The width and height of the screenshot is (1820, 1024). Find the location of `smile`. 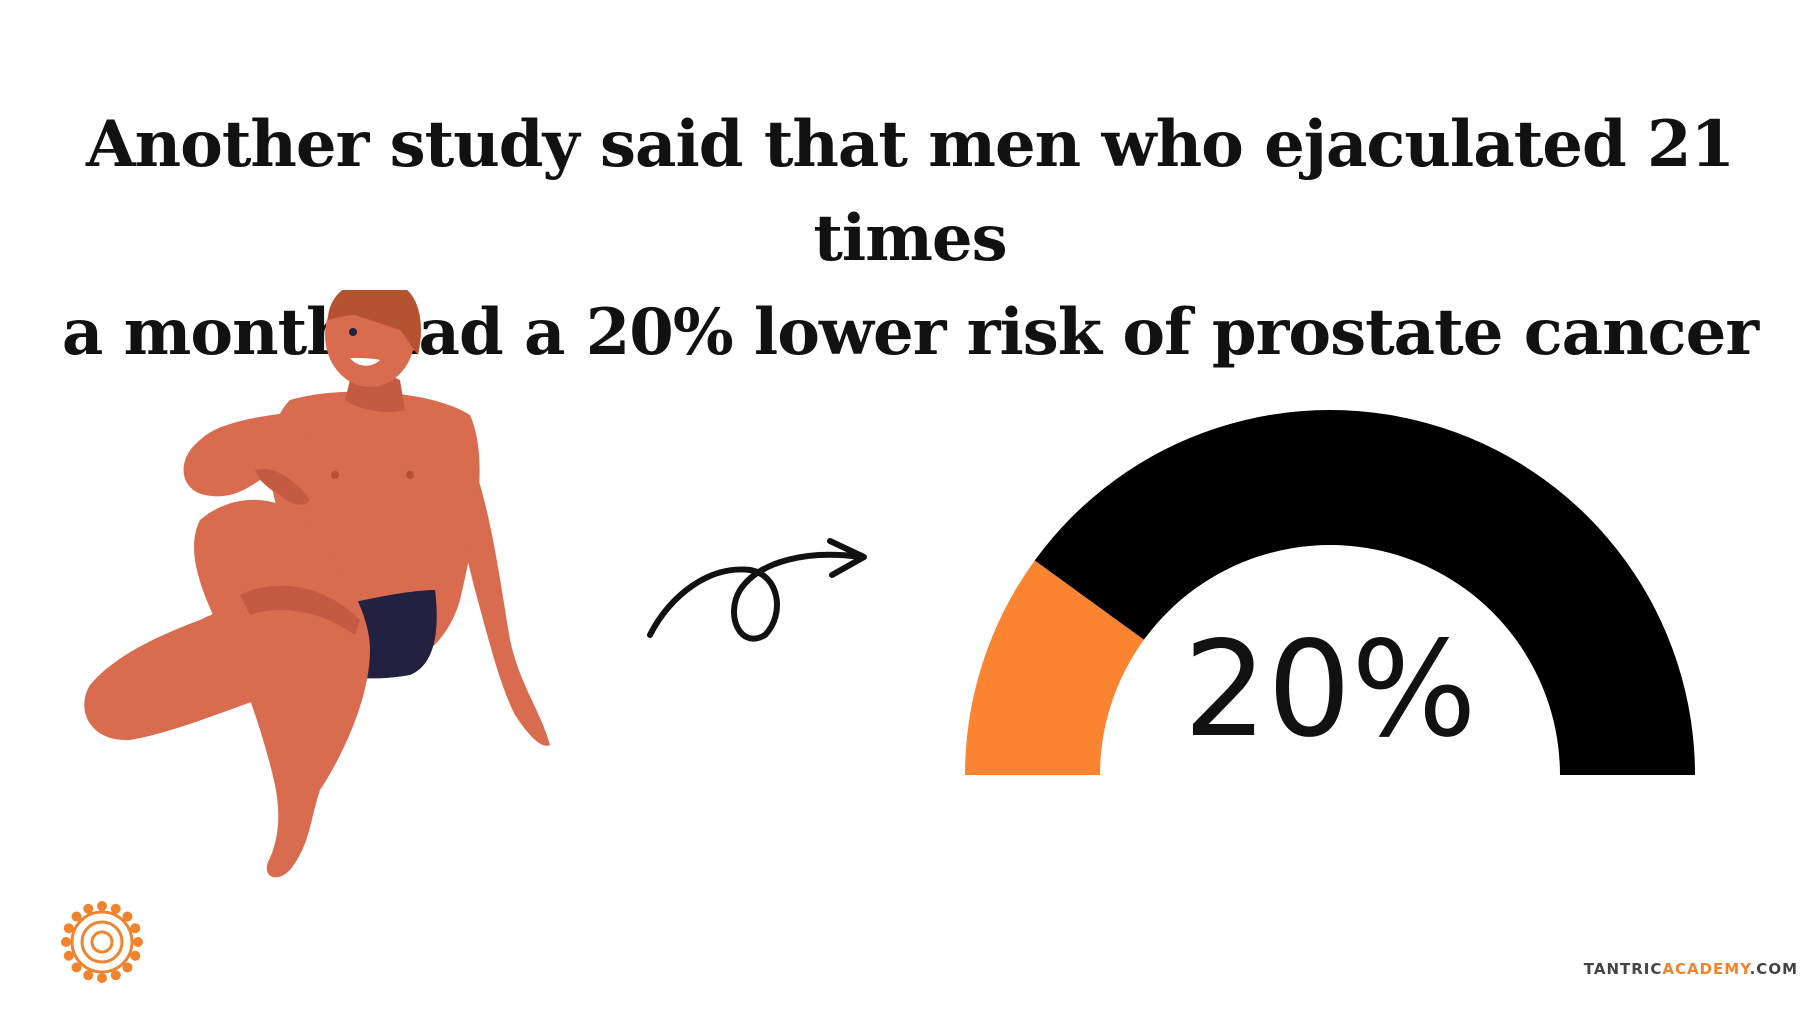

smile is located at coordinates (365, 362).